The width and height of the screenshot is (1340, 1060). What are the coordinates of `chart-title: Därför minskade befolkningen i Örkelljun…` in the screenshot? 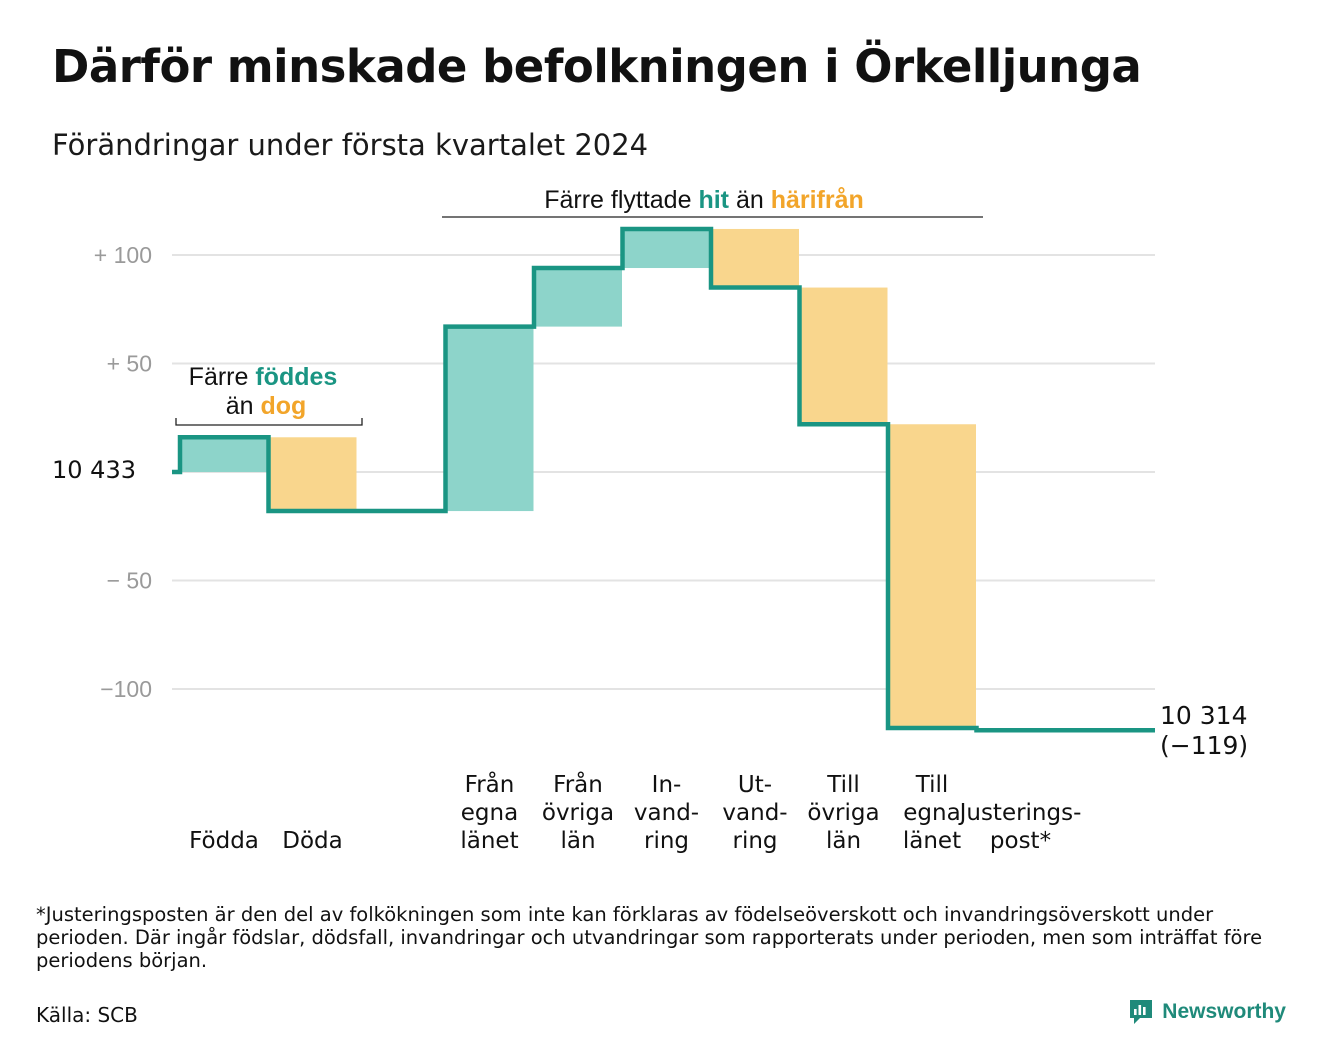 It's located at (597, 66).